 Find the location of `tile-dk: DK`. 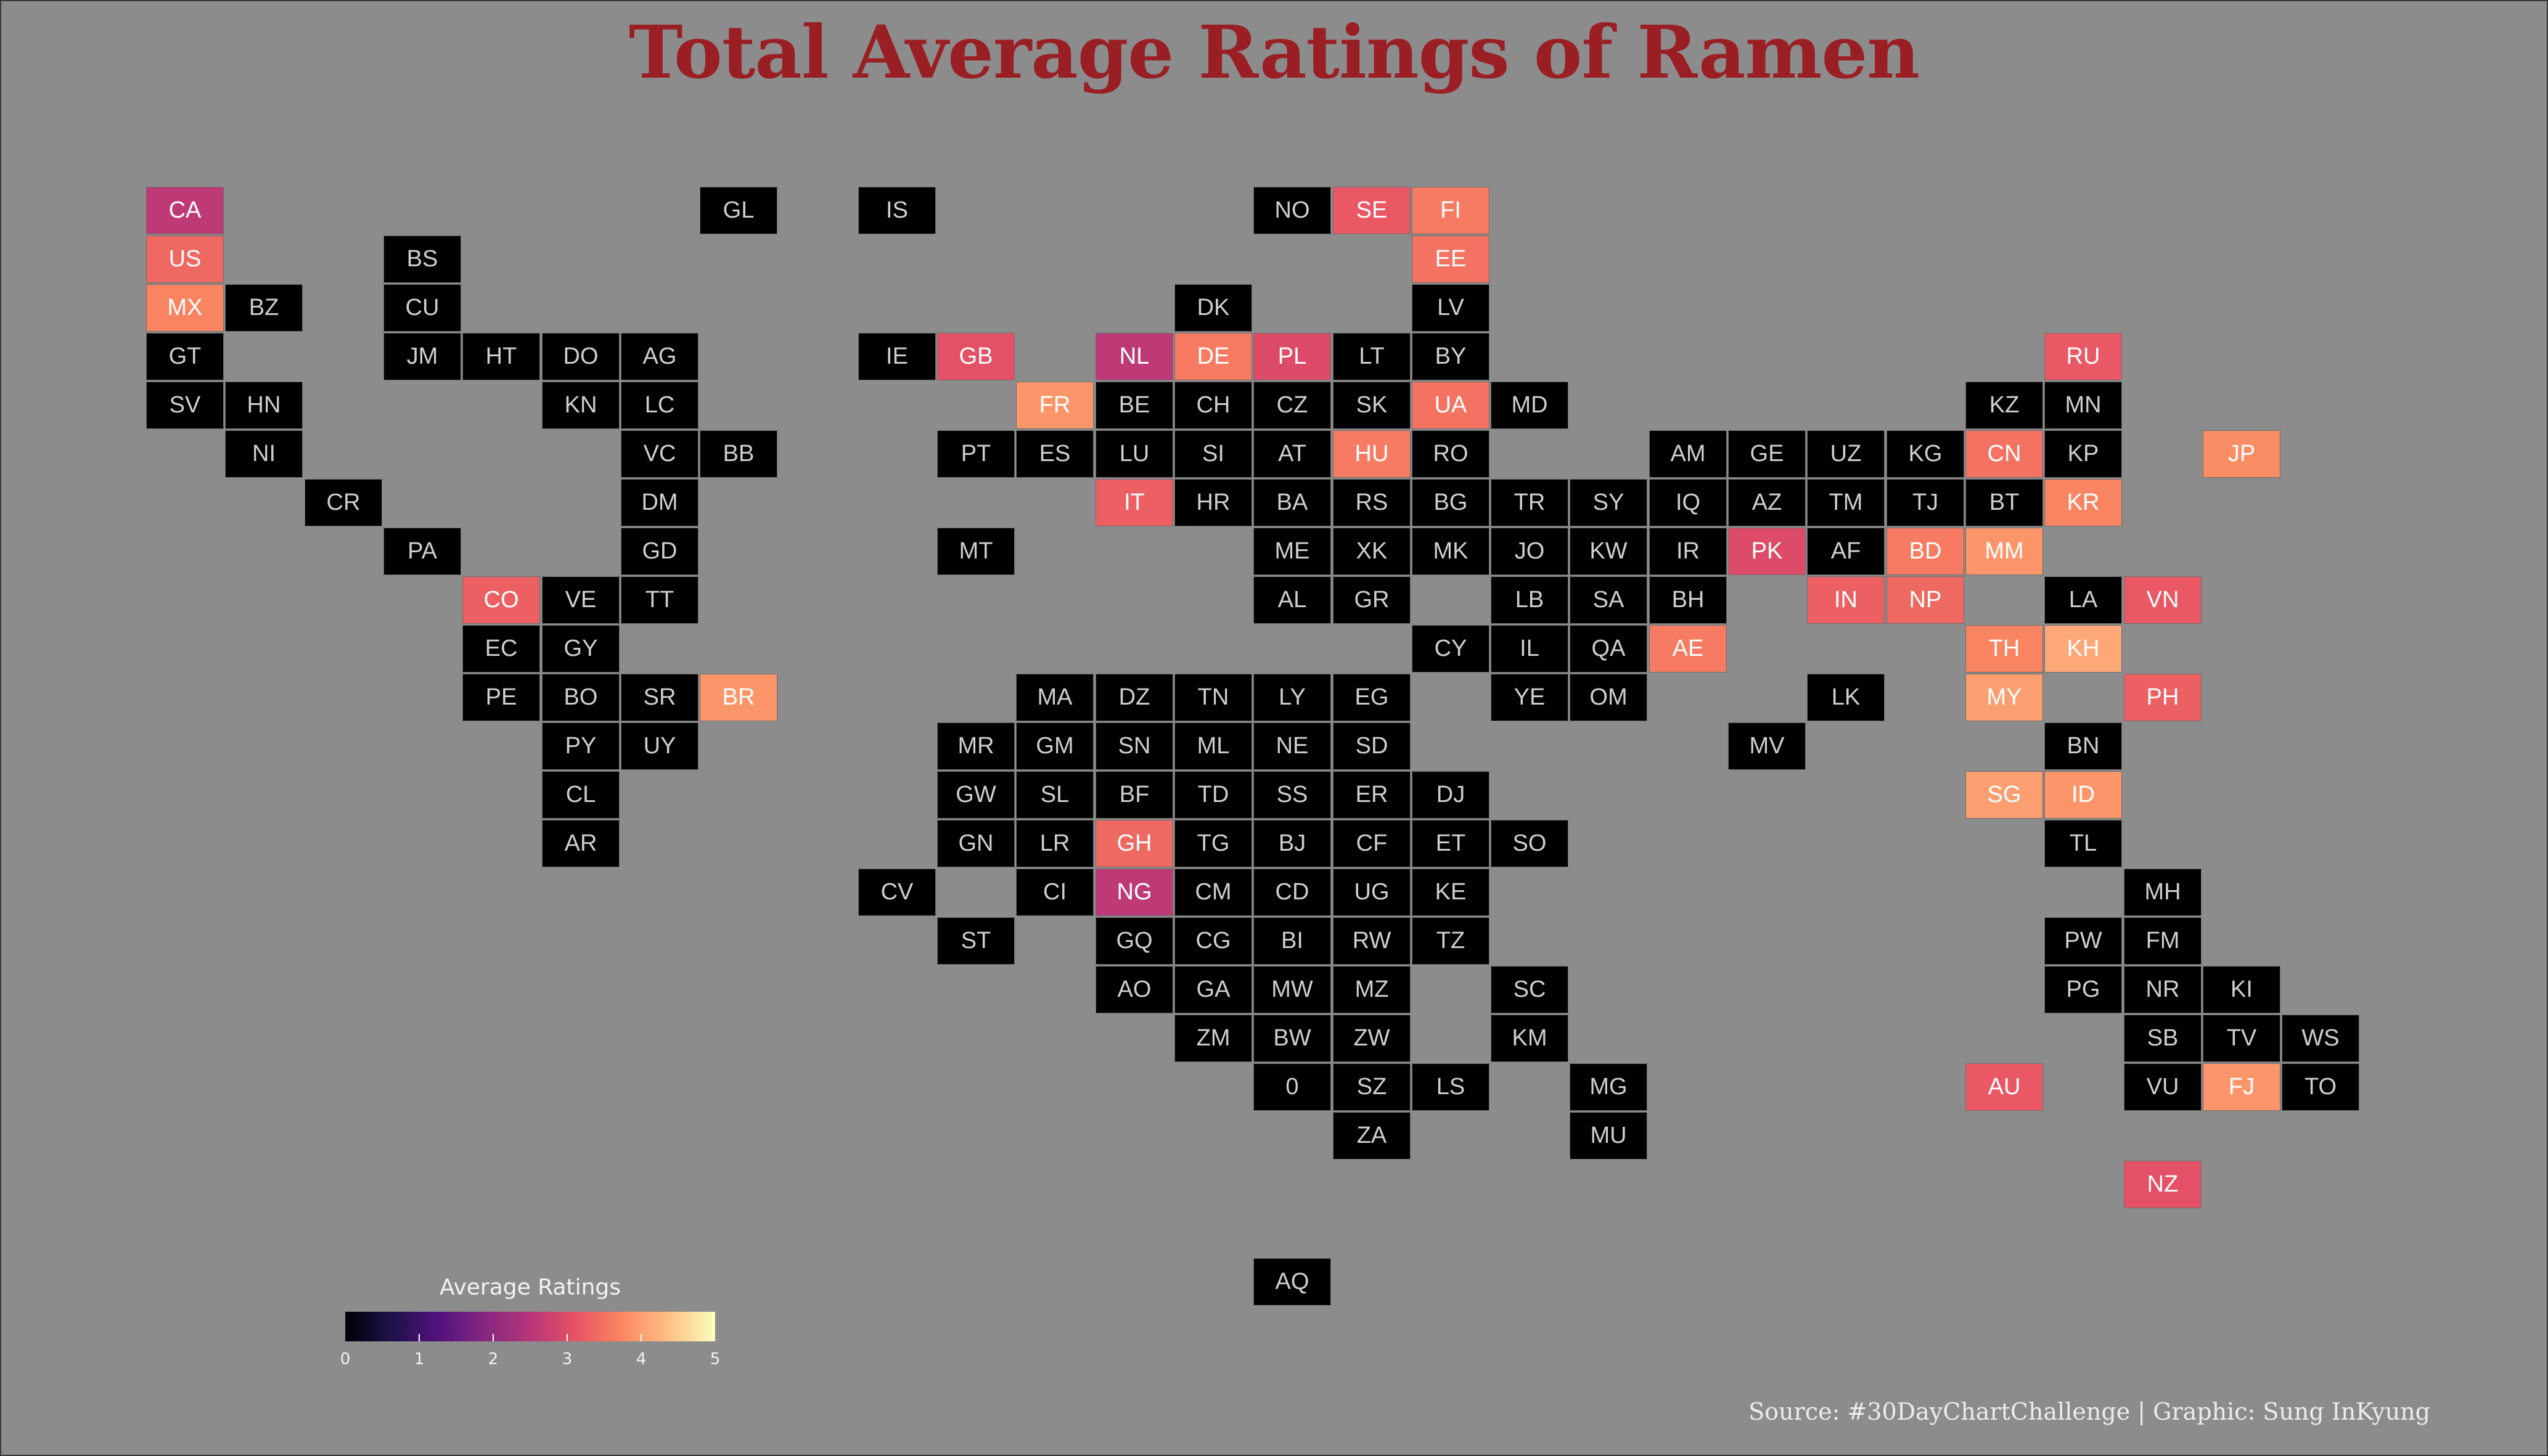

tile-dk: DK is located at coordinates (1213, 308).